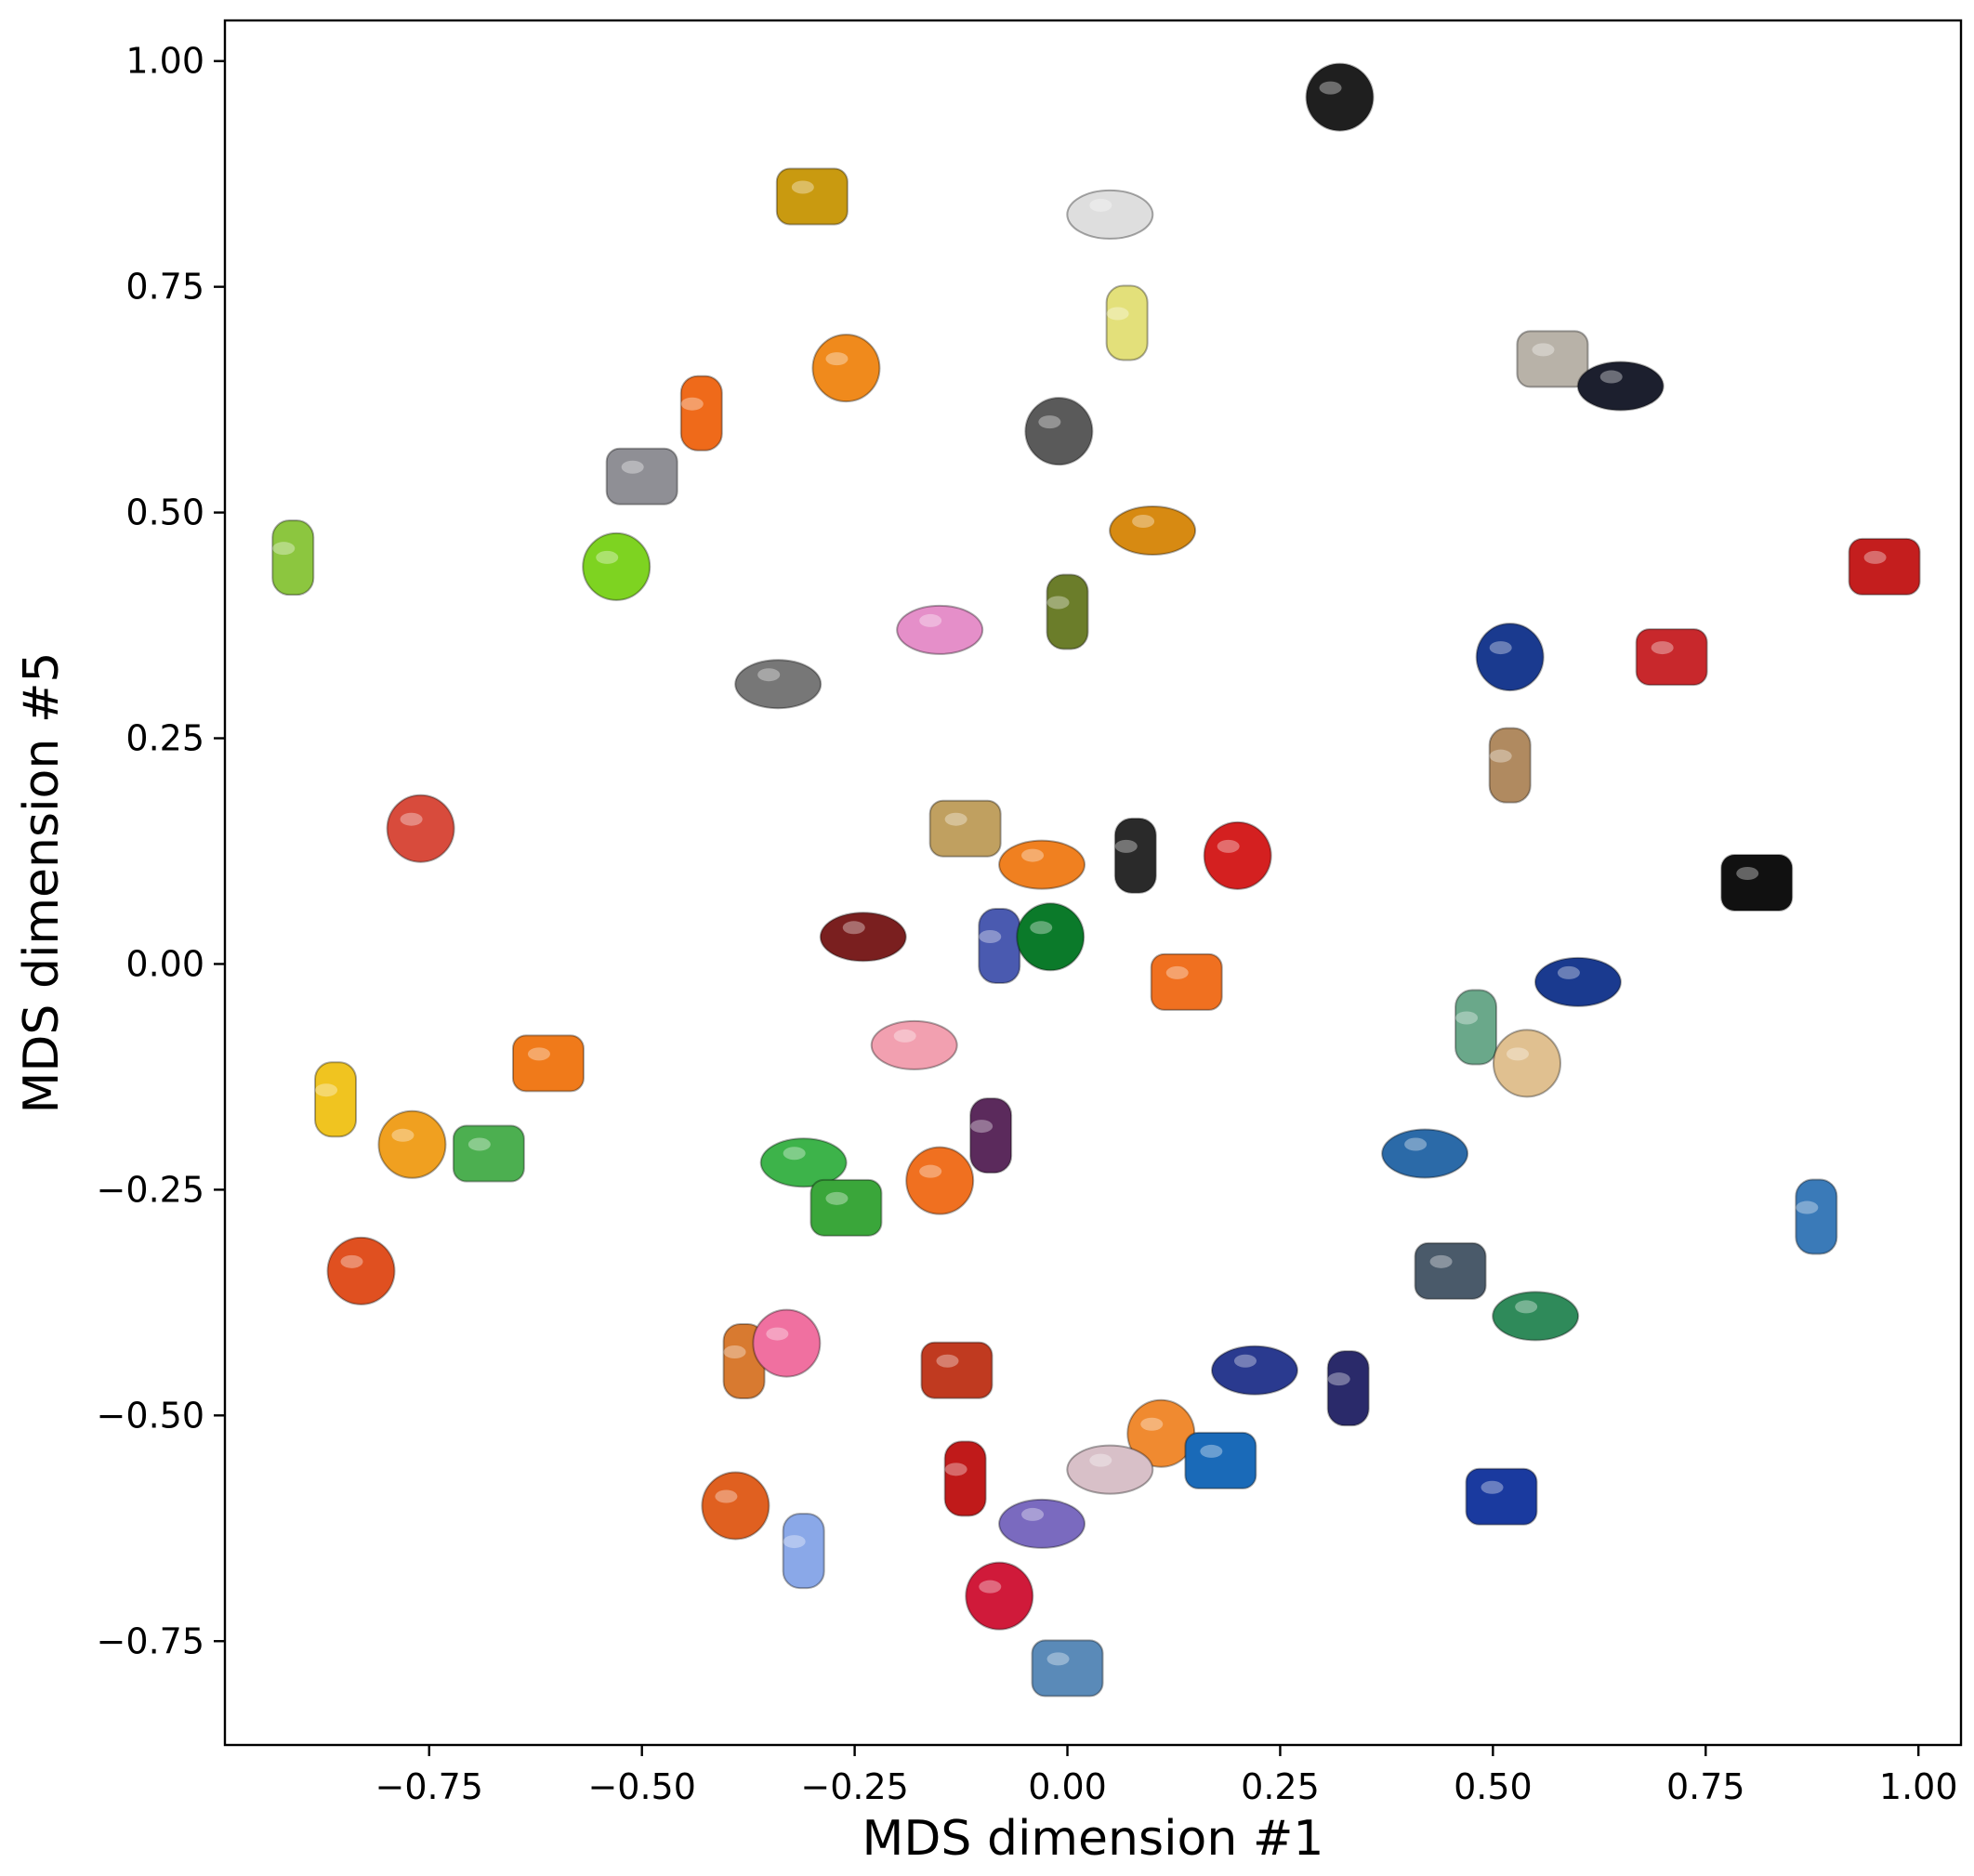 This screenshot has width=1974, height=1876. What do you see at coordinates (642, 476) in the screenshot?
I see `grey-spinner-icon` at bounding box center [642, 476].